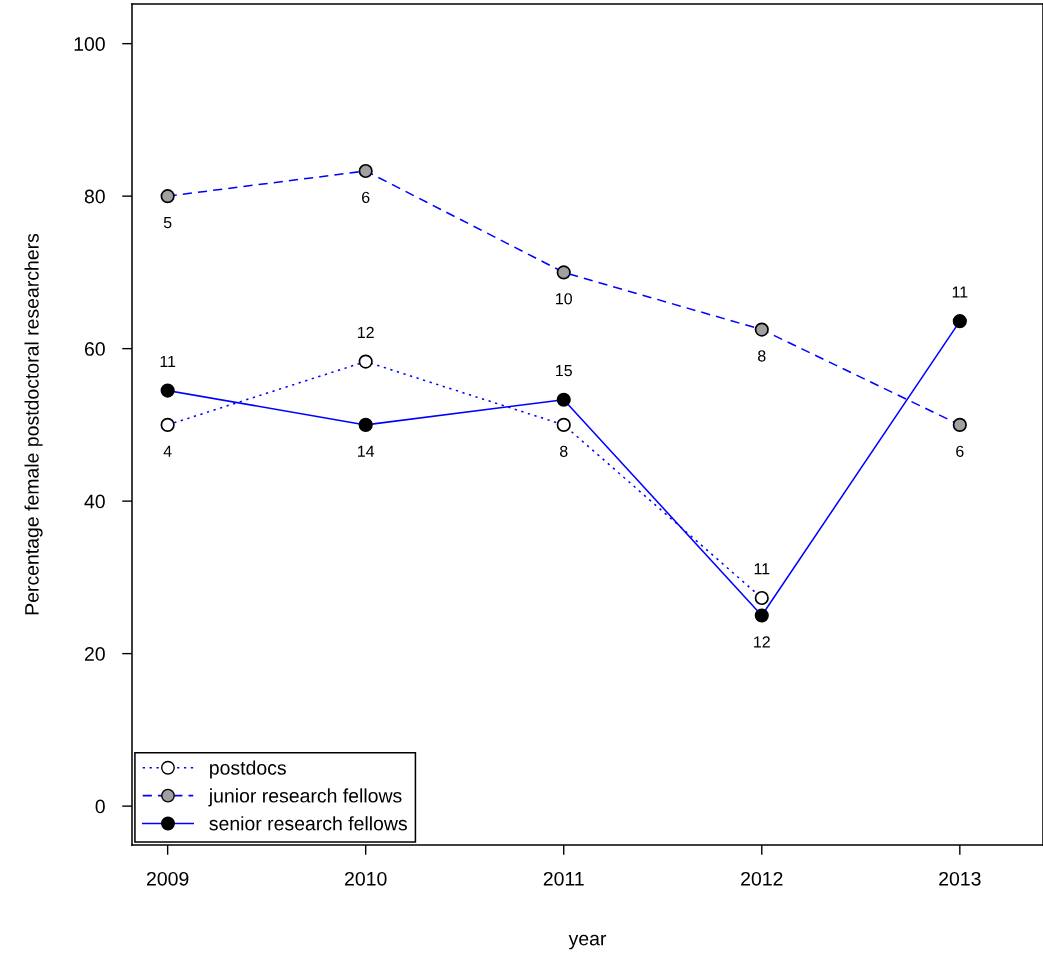 This screenshot has width=1043, height=963. I want to click on x-axis-title: year, so click(587, 942).